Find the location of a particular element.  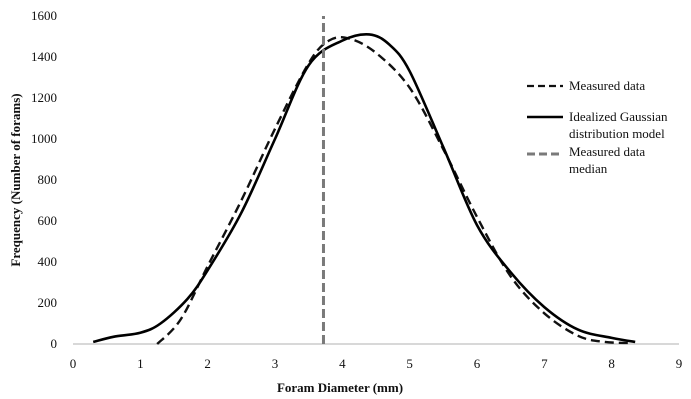

legend-label-gaussian-line2: distribution model is located at coordinates (617, 133).